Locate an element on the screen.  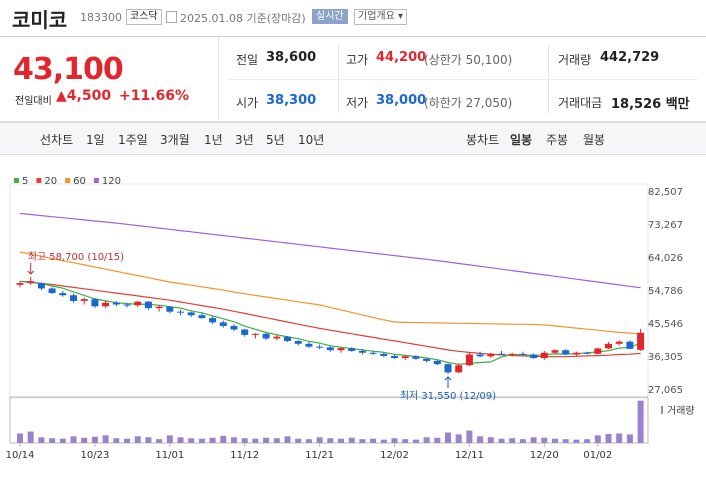
tab: 3개월 is located at coordinates (175, 140).